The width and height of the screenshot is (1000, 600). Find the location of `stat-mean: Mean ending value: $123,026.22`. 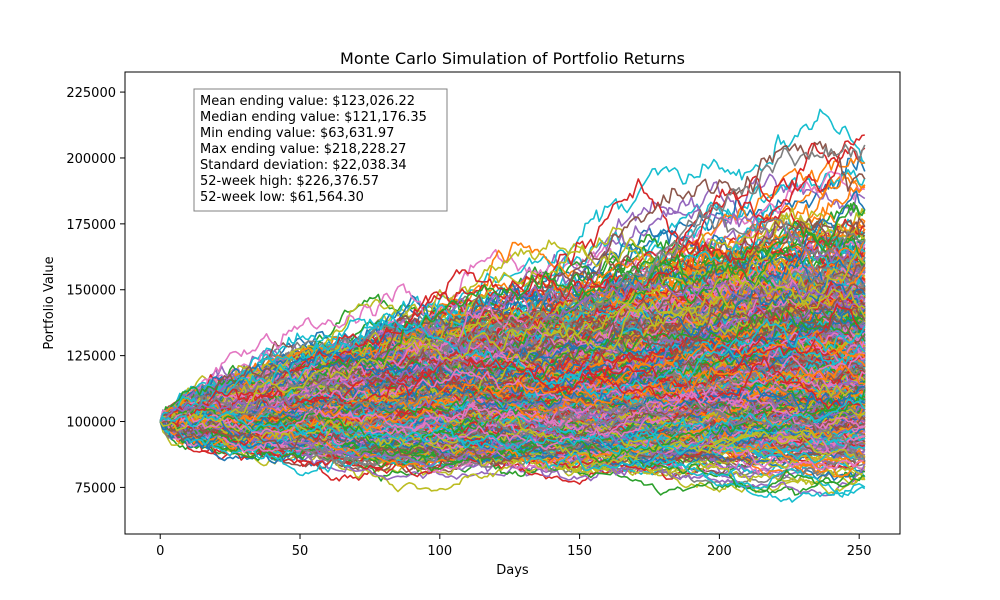

stat-mean: Mean ending value: $123,026.22 is located at coordinates (307, 101).